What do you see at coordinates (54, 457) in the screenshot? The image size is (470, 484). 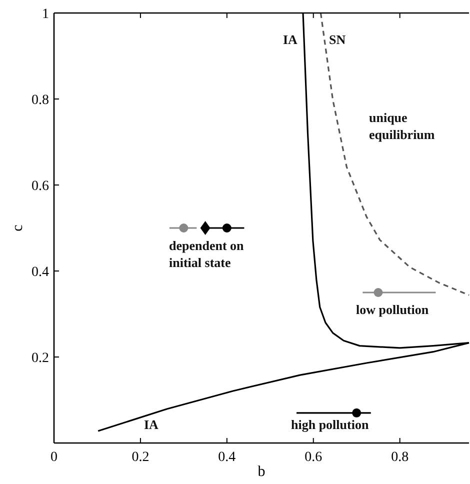 I see `x-tick-label: 0` at bounding box center [54, 457].